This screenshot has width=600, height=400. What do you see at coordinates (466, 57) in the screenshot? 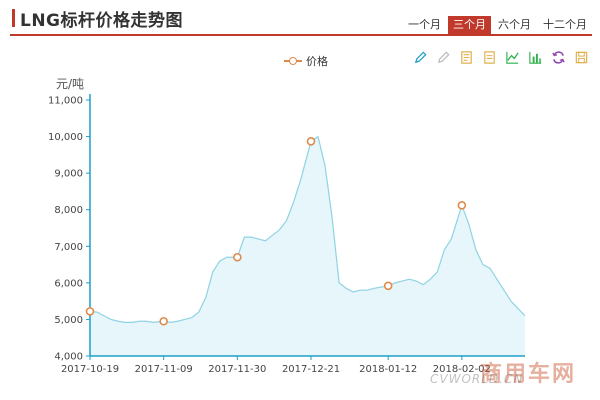
I see `data-view-icon` at bounding box center [466, 57].